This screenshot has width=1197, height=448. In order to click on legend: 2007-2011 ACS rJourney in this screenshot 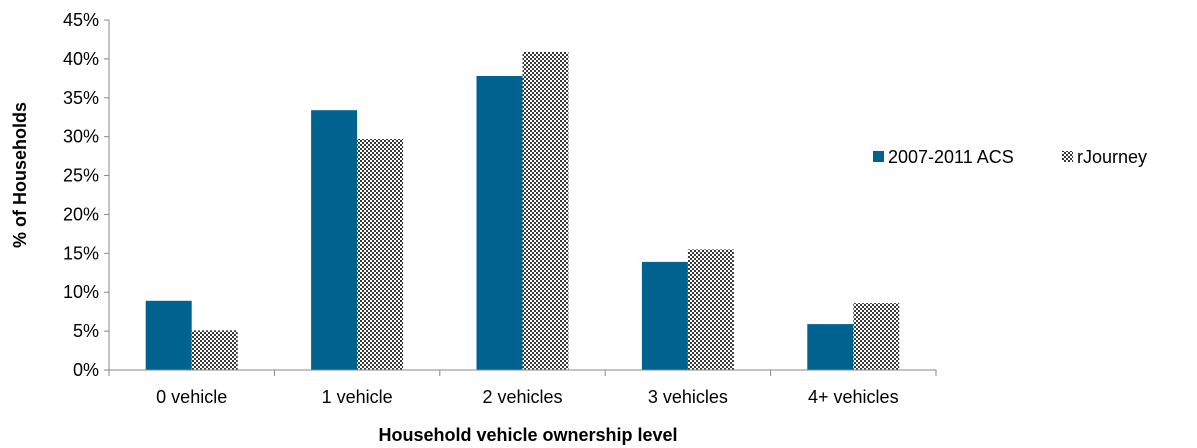, I will do `click(1010, 157)`.